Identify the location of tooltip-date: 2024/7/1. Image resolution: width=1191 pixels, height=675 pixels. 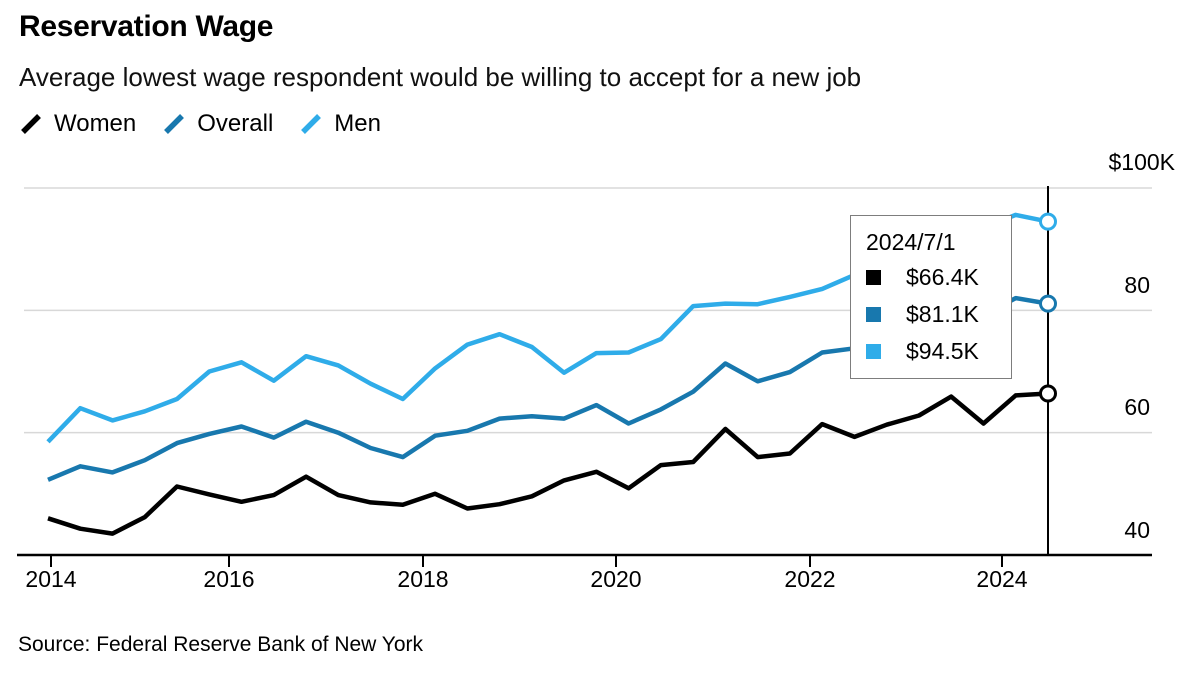
(911, 242).